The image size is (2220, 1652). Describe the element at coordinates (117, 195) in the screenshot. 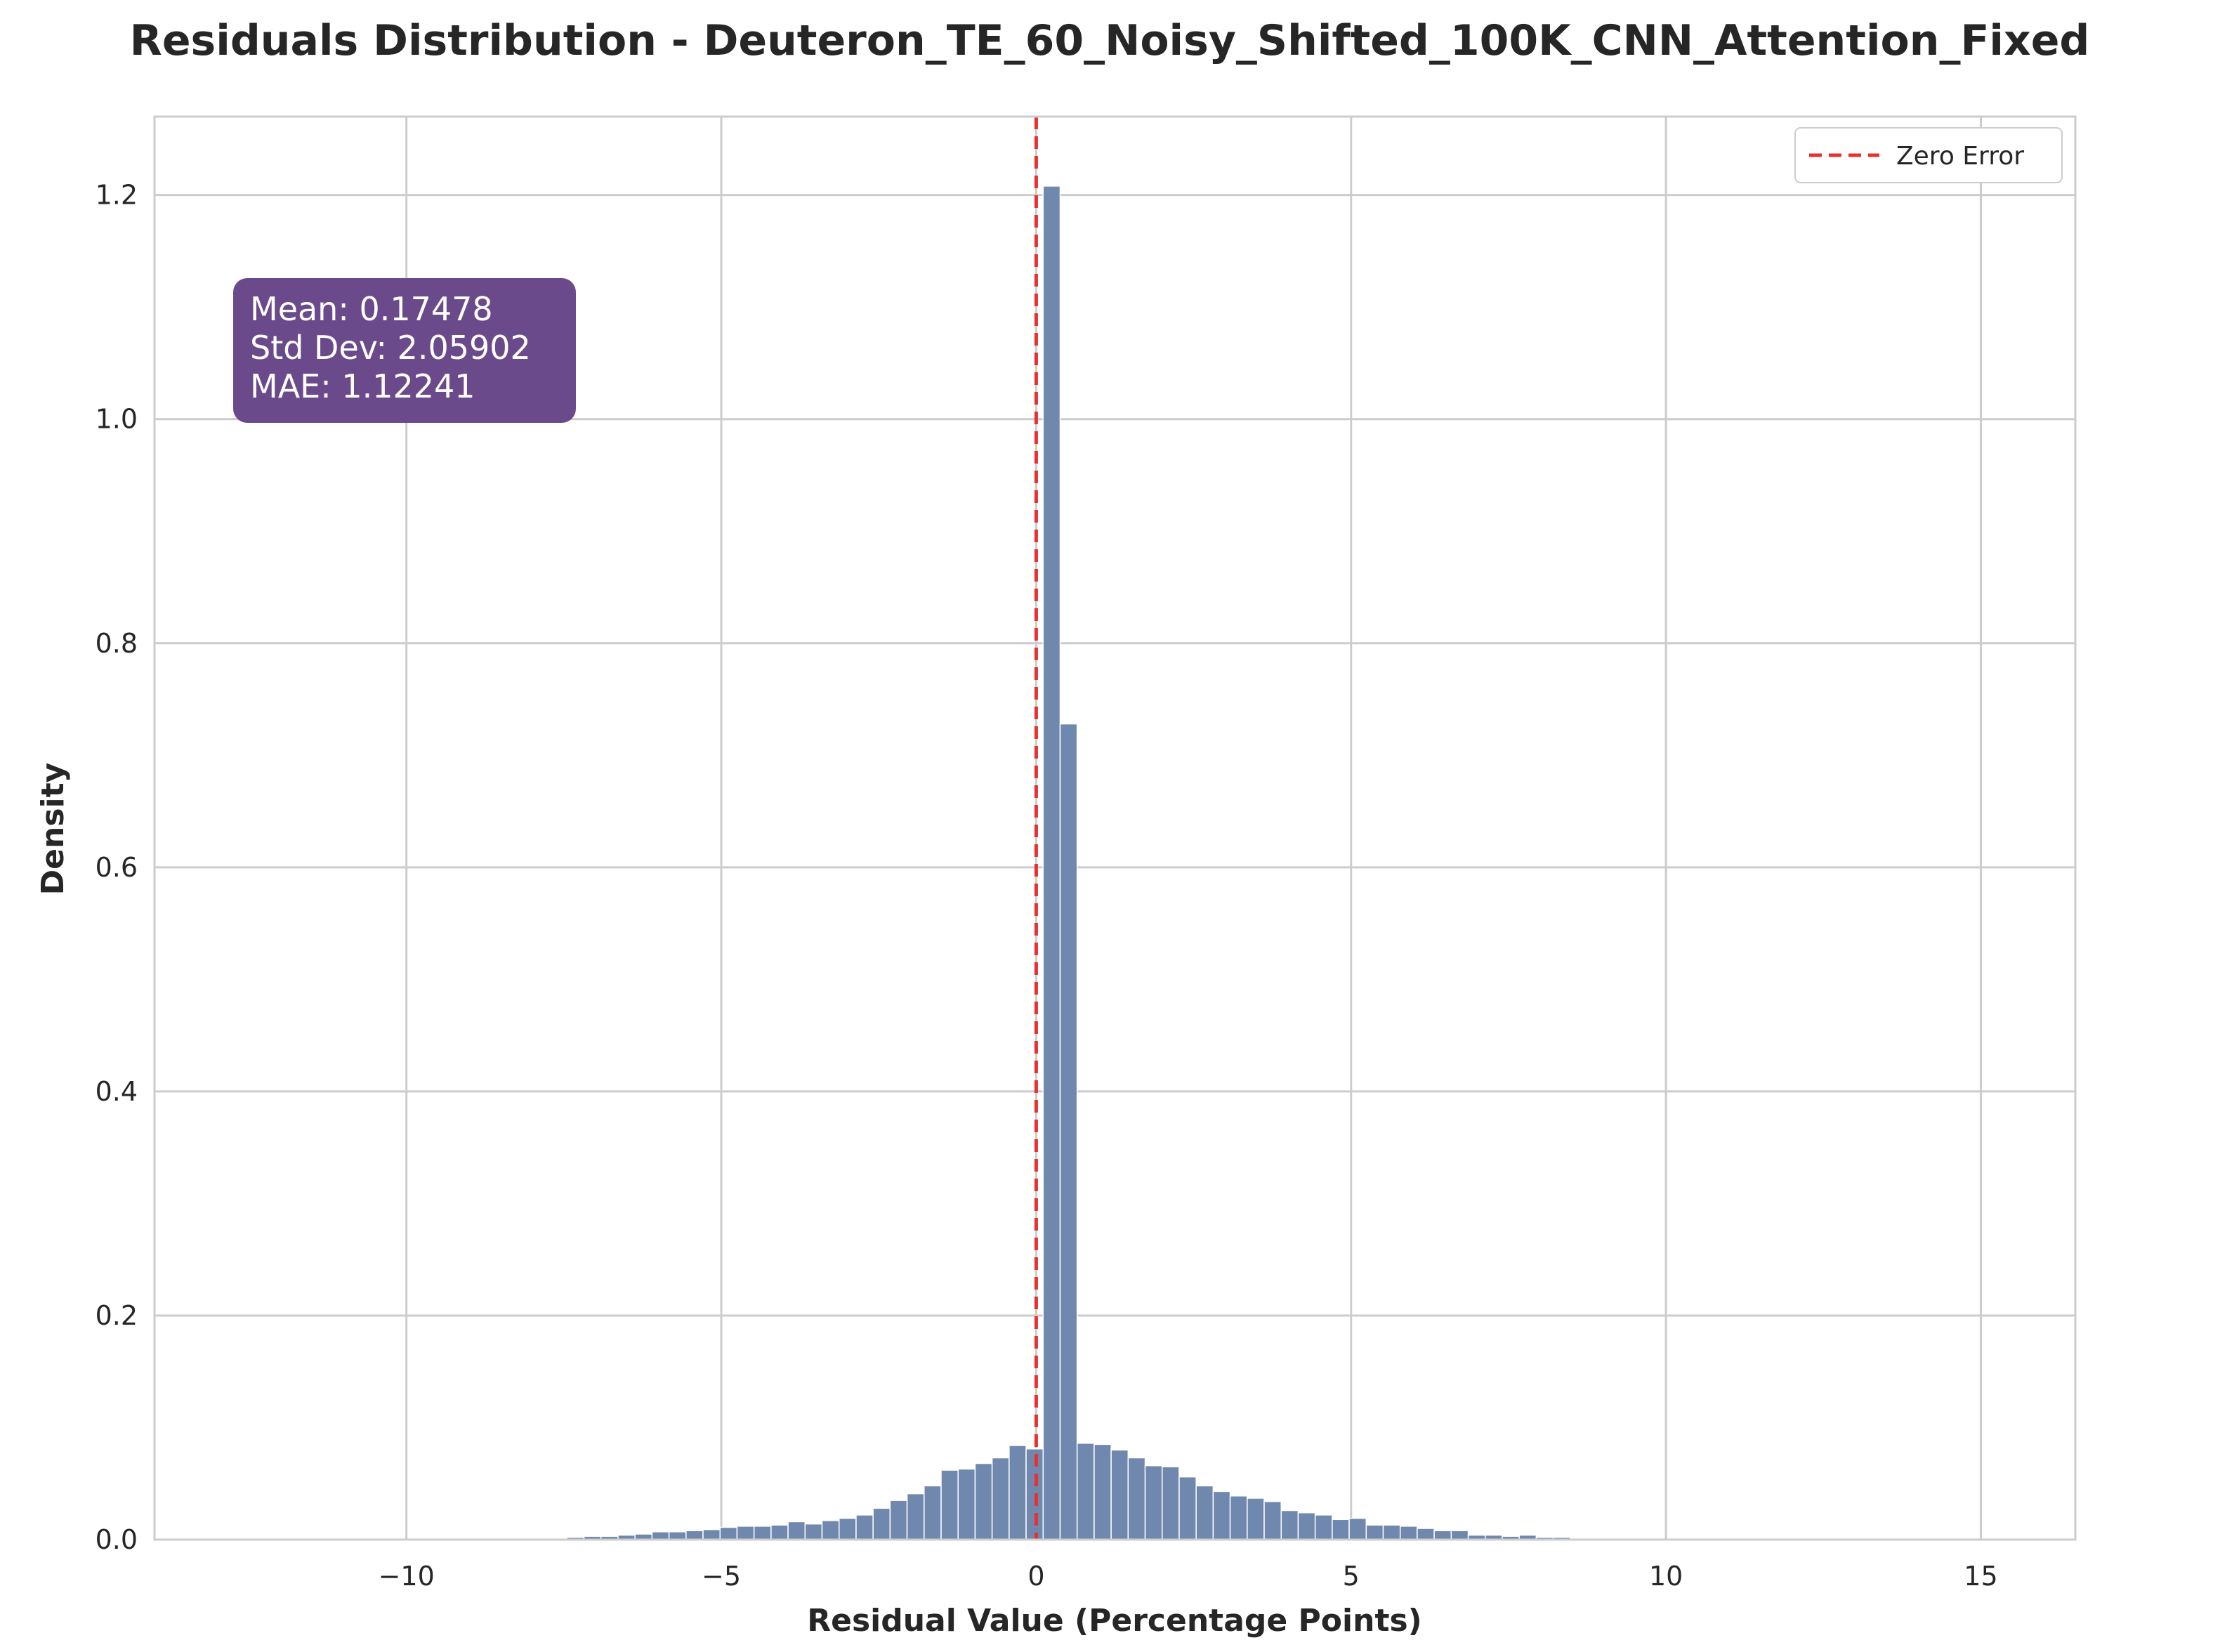

I see `y-tick-label: 1.2` at that location.